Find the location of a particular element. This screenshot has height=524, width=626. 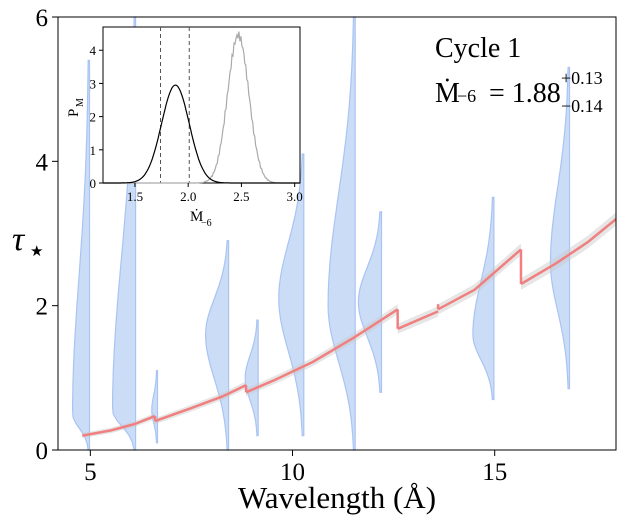

inset-dashed-lines is located at coordinates (175, 105).